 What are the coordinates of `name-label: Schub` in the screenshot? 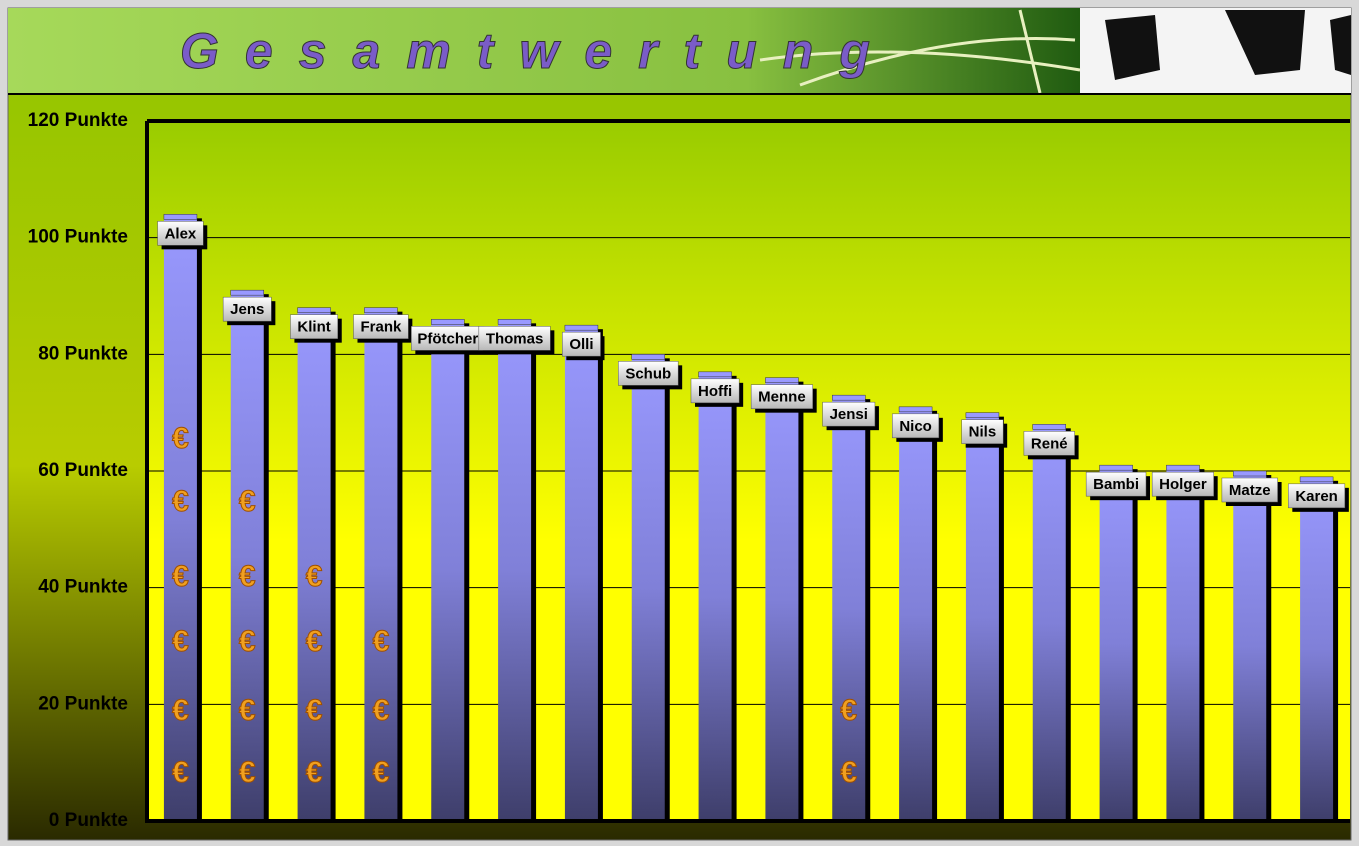 It's located at (650, 375).